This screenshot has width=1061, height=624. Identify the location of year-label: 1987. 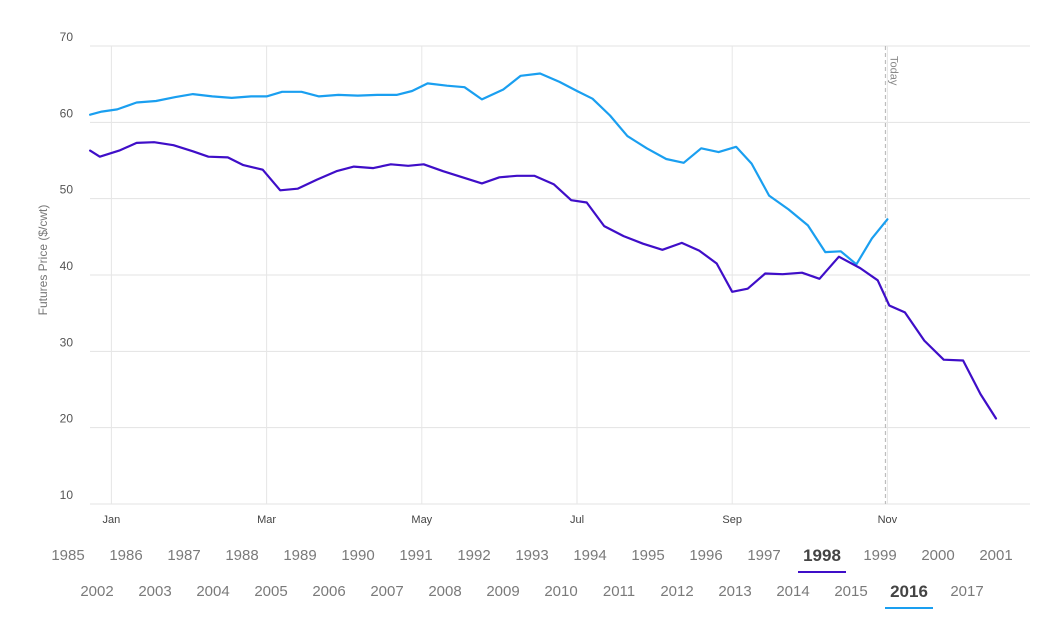
(184, 555).